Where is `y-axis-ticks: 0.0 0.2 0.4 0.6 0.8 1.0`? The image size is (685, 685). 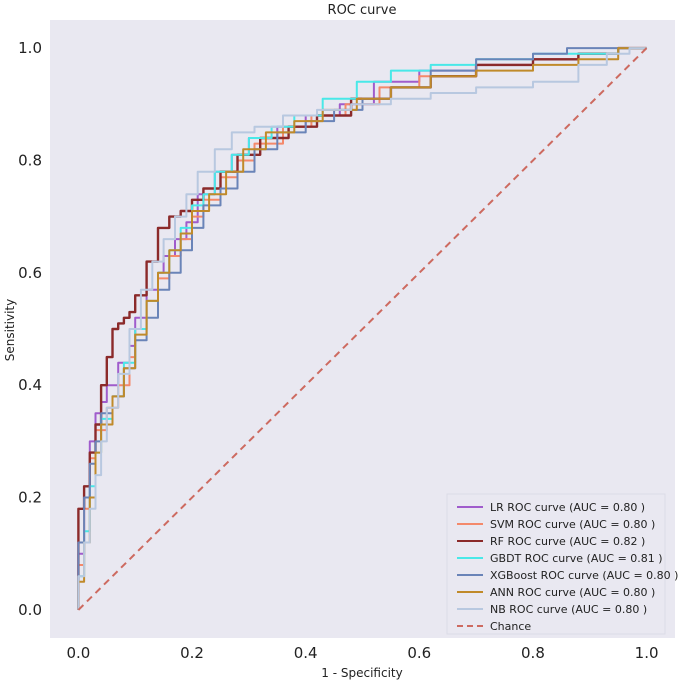
y-axis-ticks: 0.0 0.2 0.4 0.6 0.8 1.0 is located at coordinates (30, 329).